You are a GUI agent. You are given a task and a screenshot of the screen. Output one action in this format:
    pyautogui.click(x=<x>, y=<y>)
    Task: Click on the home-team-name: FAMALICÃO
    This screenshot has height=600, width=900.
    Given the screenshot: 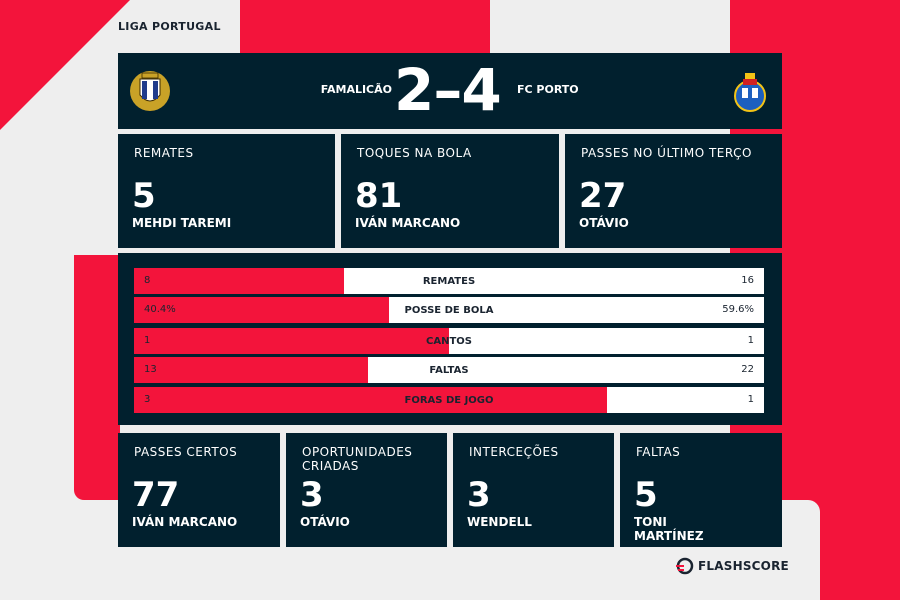 What is the action you would take?
    pyautogui.click(x=356, y=89)
    